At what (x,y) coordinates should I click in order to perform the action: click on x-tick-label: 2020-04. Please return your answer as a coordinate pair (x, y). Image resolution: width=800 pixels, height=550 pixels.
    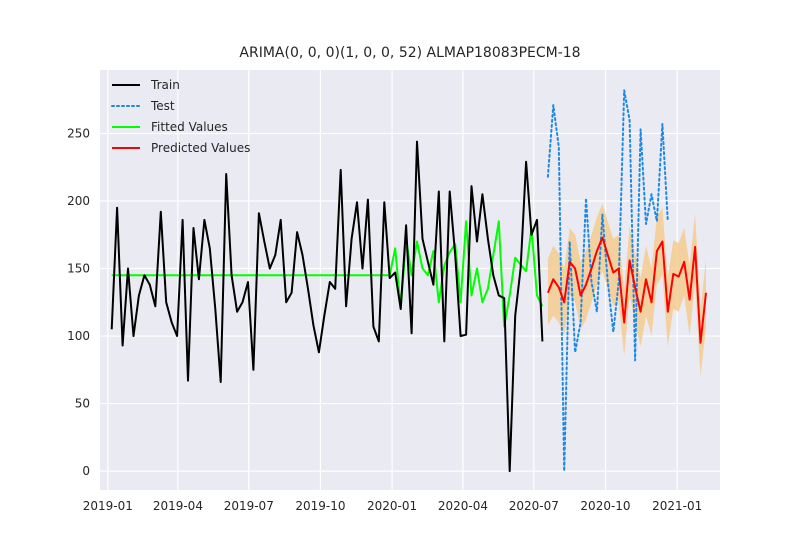
    Looking at the image, I should click on (463, 506).